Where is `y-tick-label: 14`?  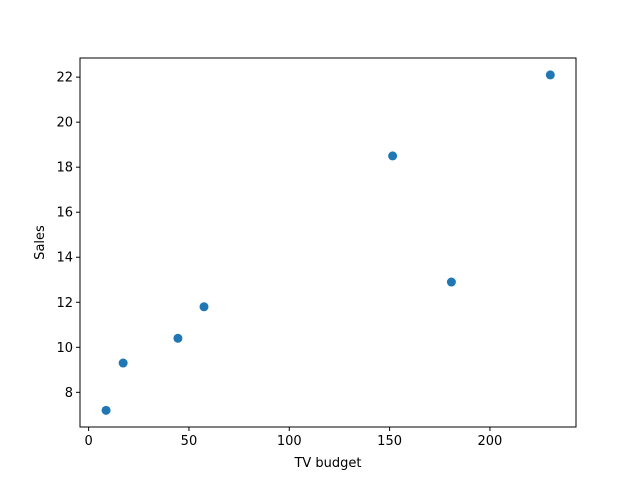 y-tick-label: 14 is located at coordinates (64, 258).